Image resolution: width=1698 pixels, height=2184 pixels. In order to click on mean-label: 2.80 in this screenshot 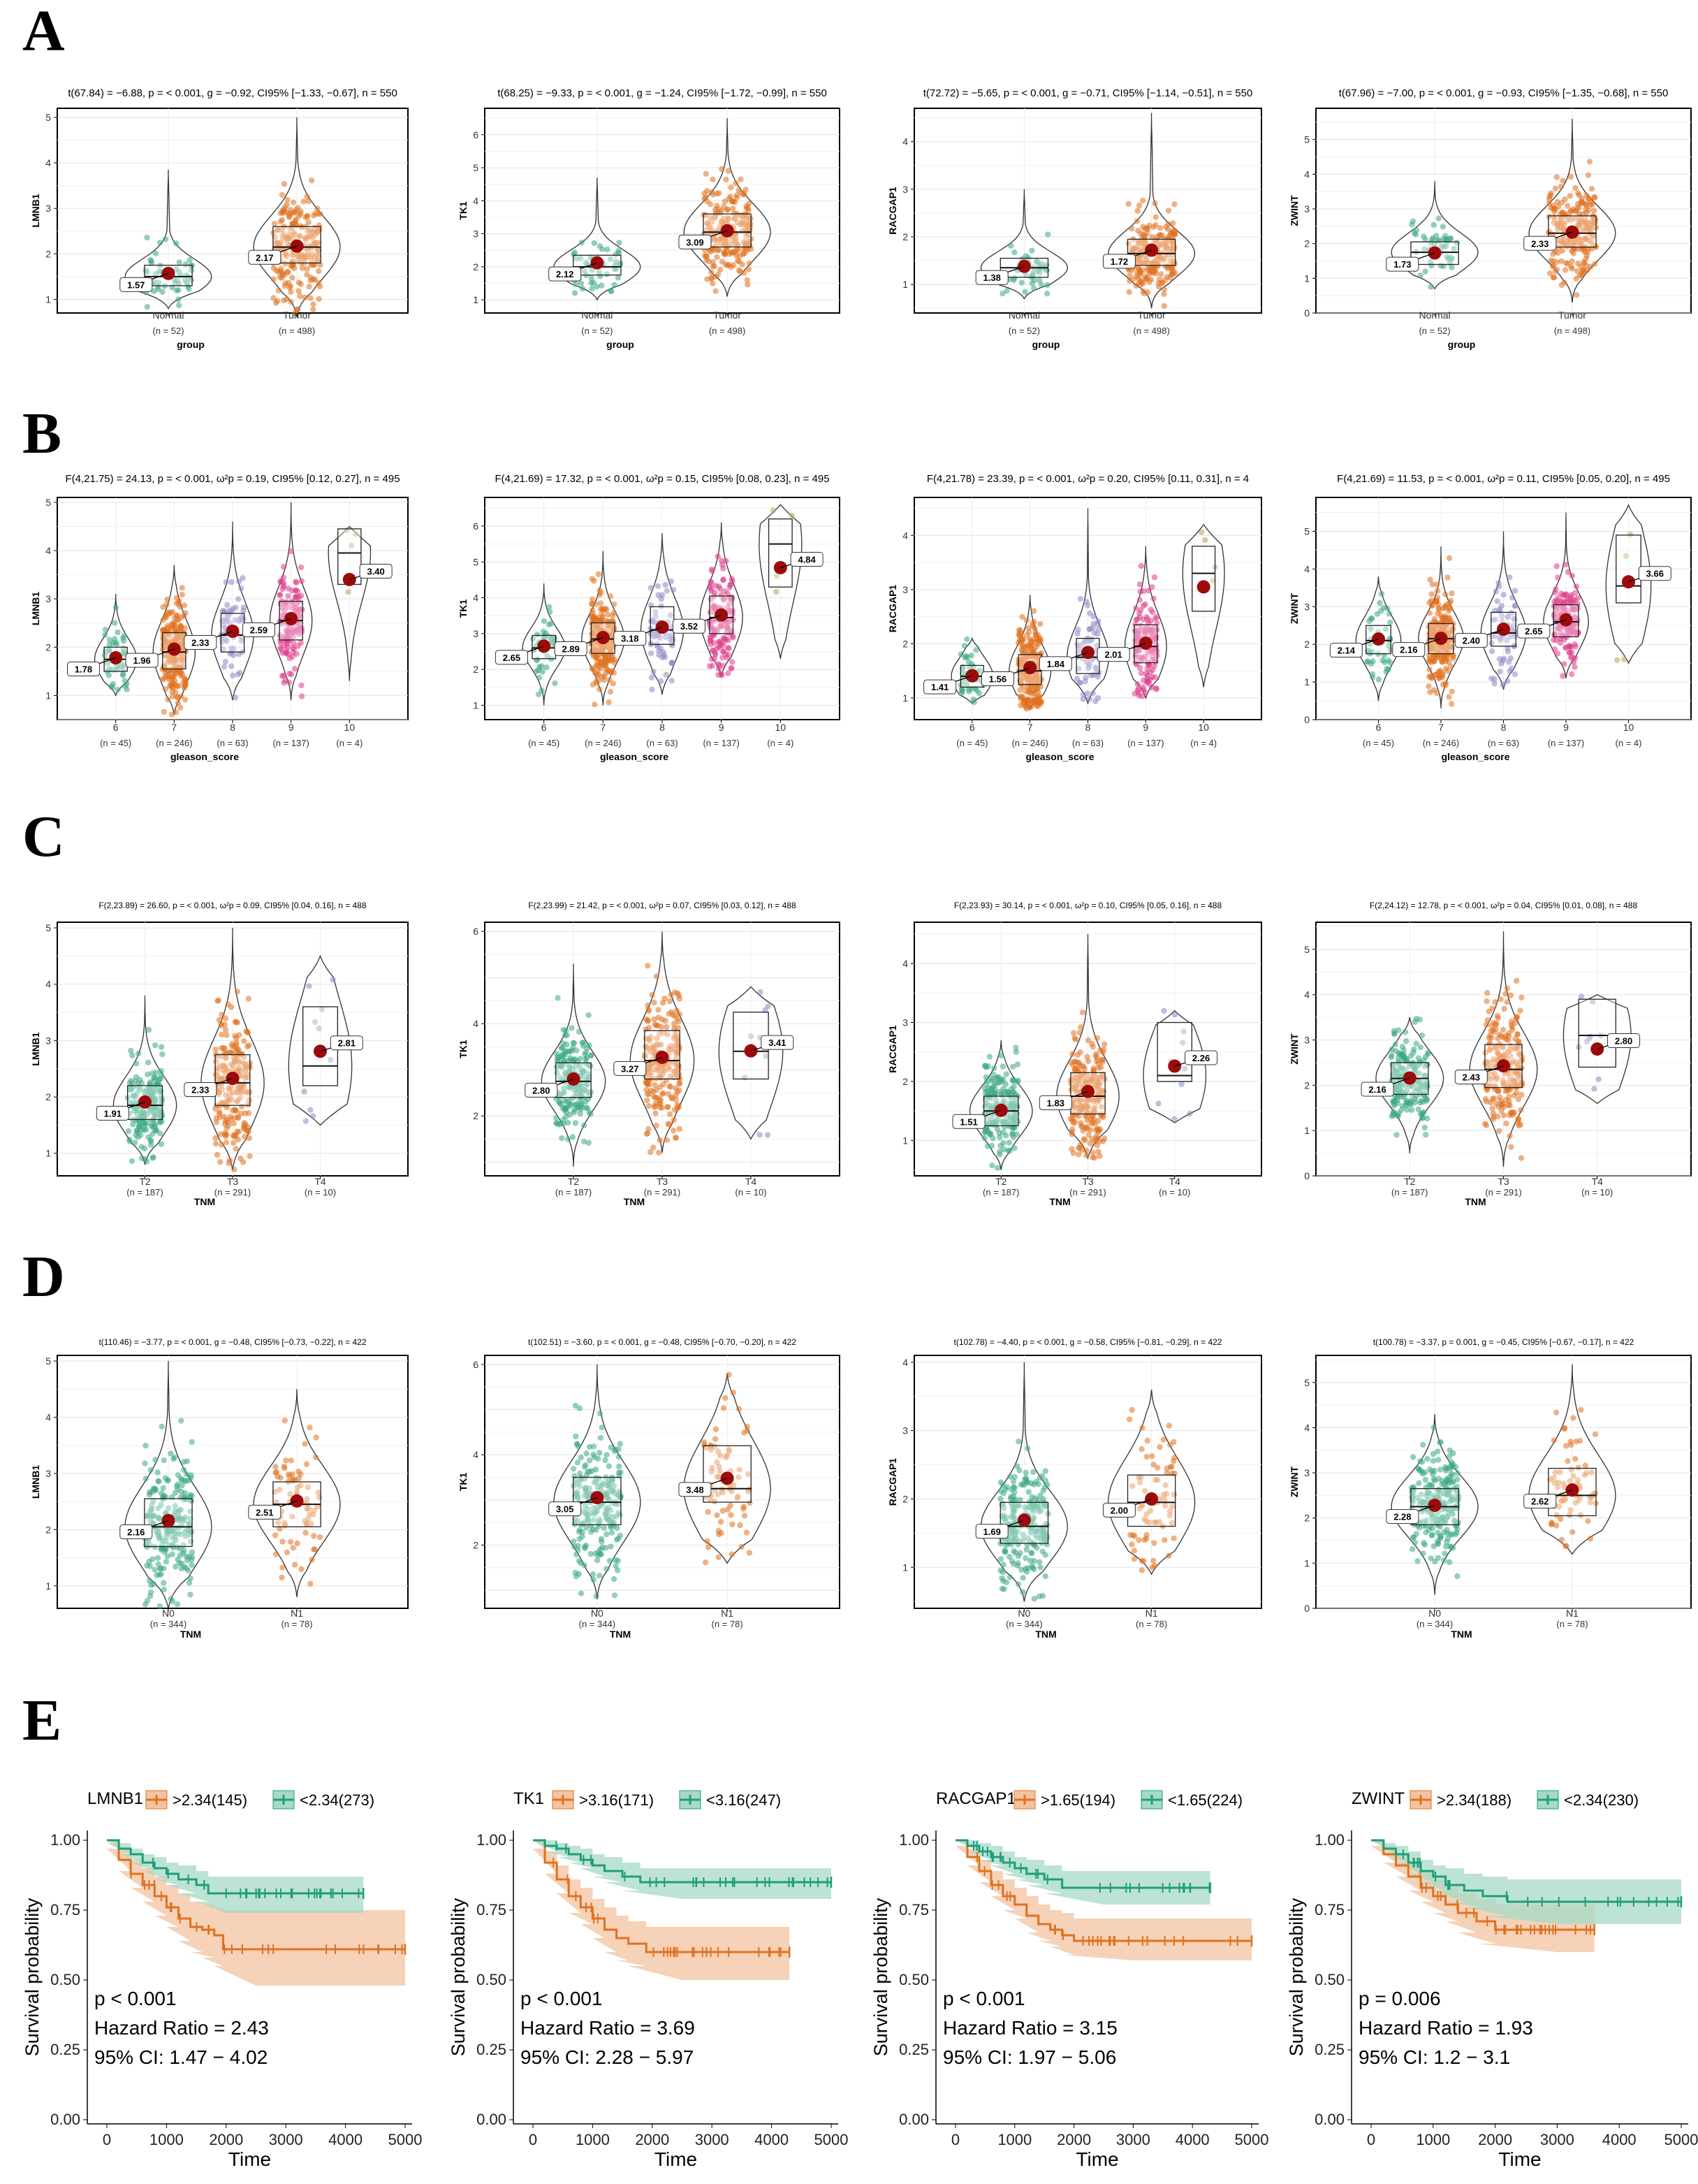, I will do `click(541, 1090)`.